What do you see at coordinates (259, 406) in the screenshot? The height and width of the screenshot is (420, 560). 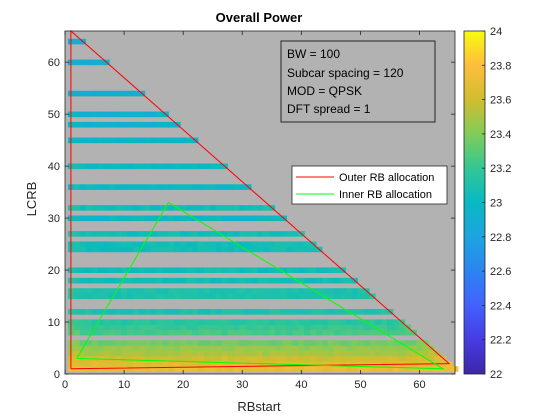 I see `x-axis-label: RBstart` at bounding box center [259, 406].